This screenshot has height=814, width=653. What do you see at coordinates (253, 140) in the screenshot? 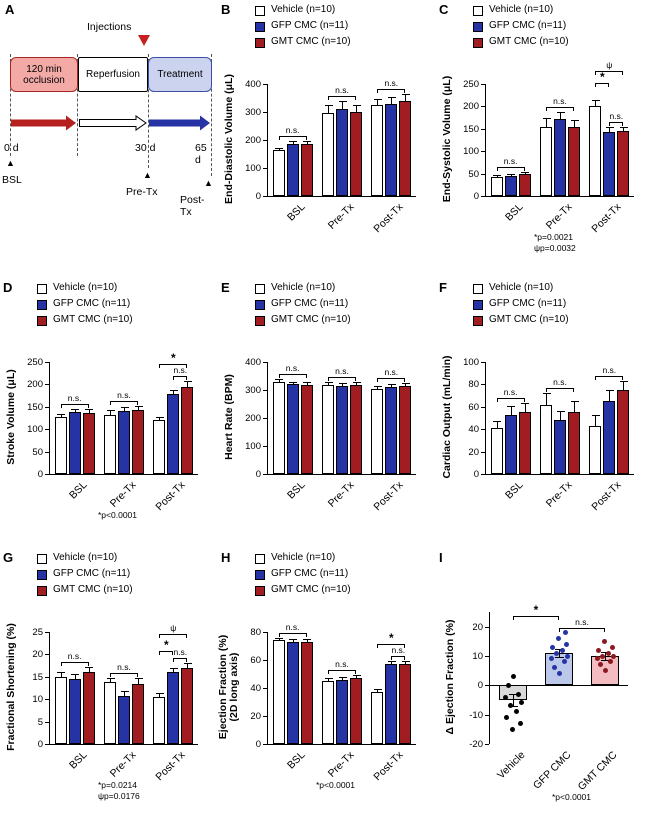
I see `y-tick-label: 200` at bounding box center [253, 140].